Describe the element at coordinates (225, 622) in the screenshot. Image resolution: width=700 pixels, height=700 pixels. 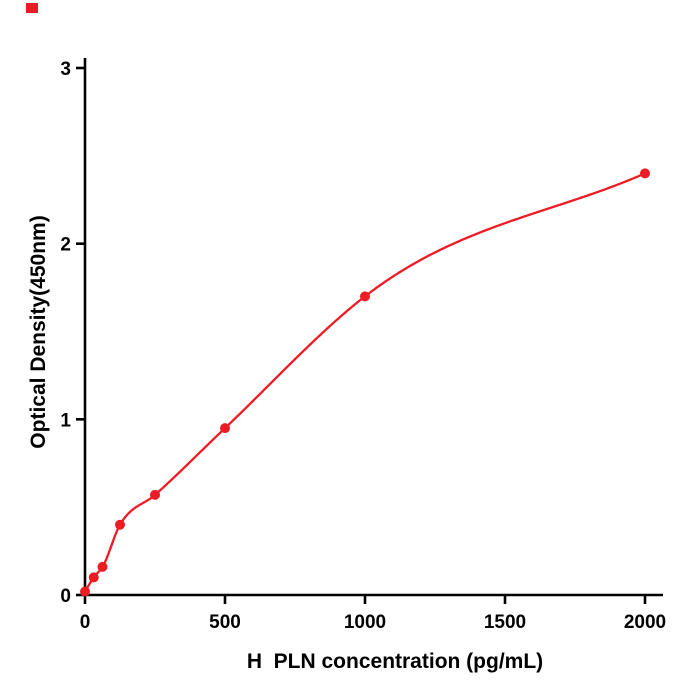
I see `x-tick-label: 500` at that location.